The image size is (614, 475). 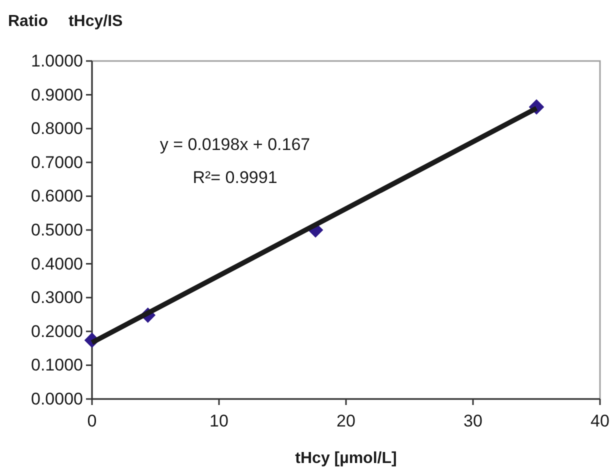 I want to click on x-tick-label: 10, so click(x=219, y=421).